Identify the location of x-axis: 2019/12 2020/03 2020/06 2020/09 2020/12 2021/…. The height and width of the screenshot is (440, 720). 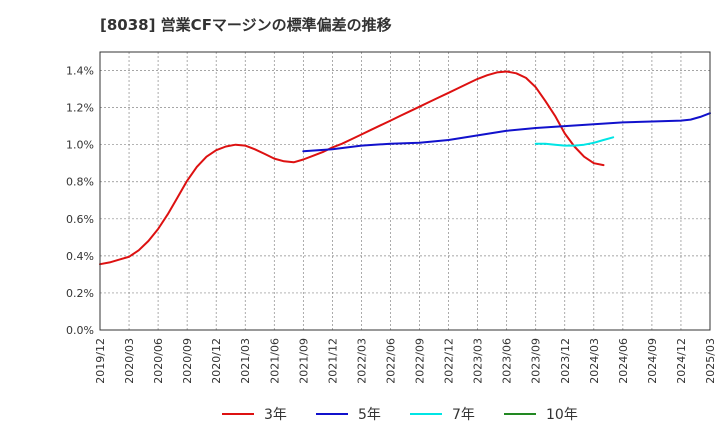
(405, 361).